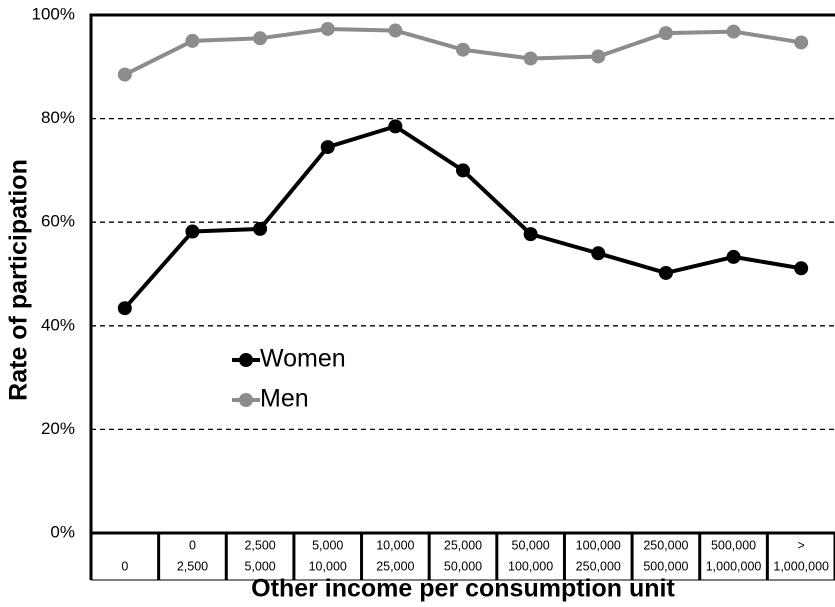 The width and height of the screenshot is (835, 607). Describe the element at coordinates (463, 589) in the screenshot. I see `x-axis-label: Other income per consumption unit` at that location.